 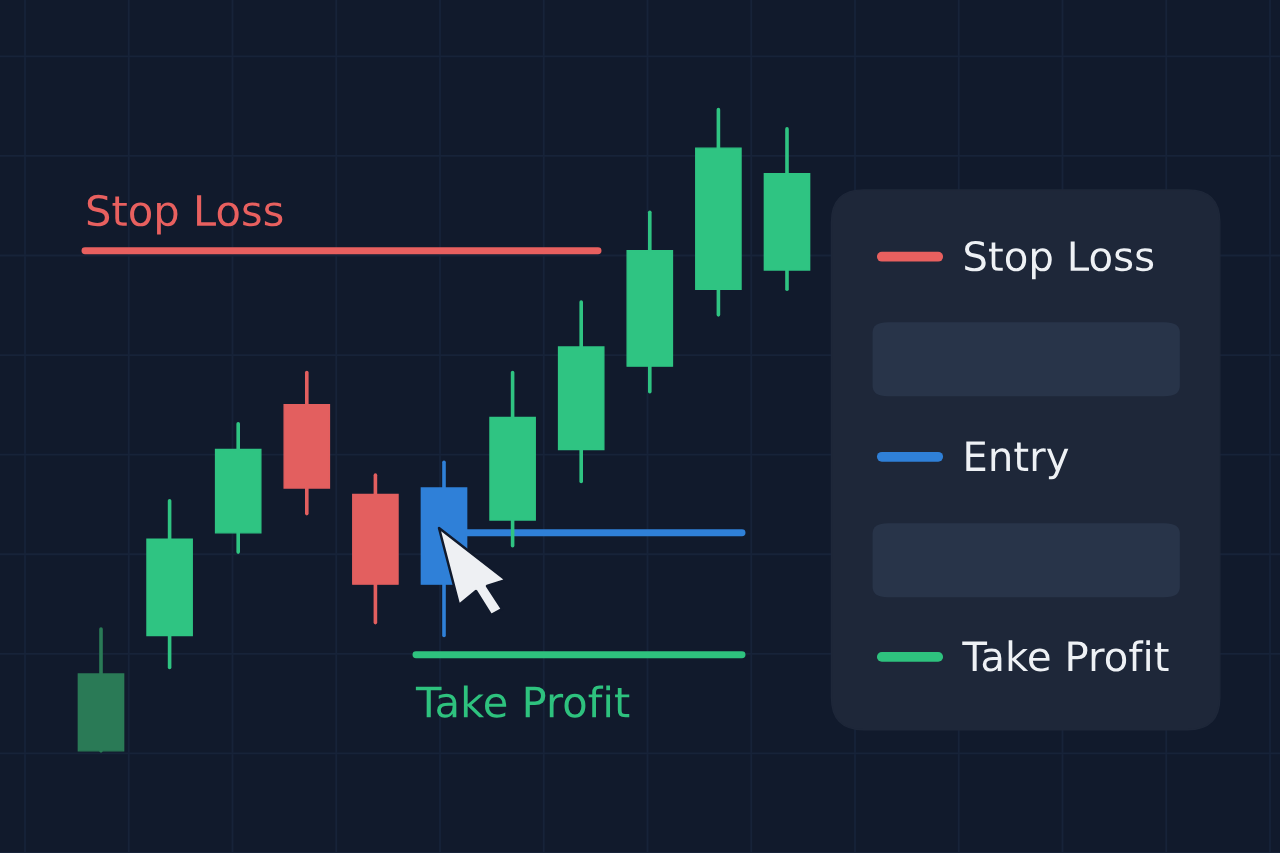 What do you see at coordinates (185, 214) in the screenshot?
I see `ref-line-label: Stop Loss` at bounding box center [185, 214].